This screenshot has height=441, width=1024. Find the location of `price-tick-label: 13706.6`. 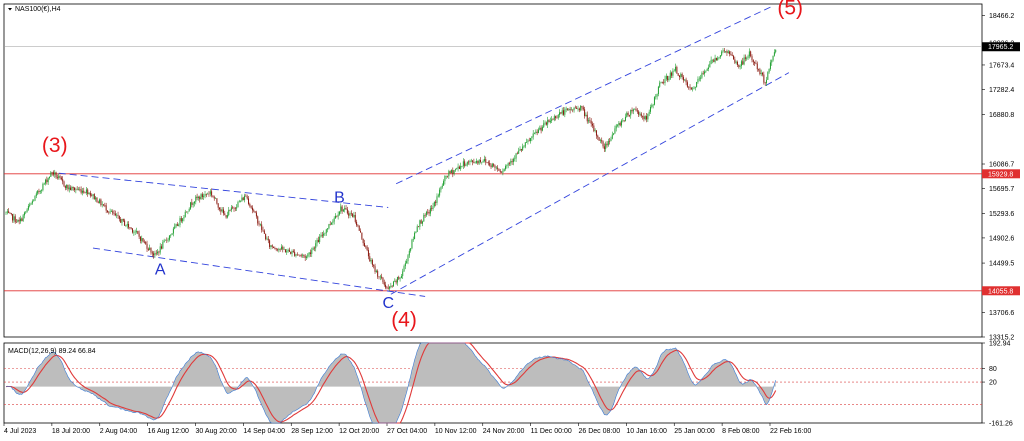

price-tick-label: 13706.6 is located at coordinates (1001, 313).